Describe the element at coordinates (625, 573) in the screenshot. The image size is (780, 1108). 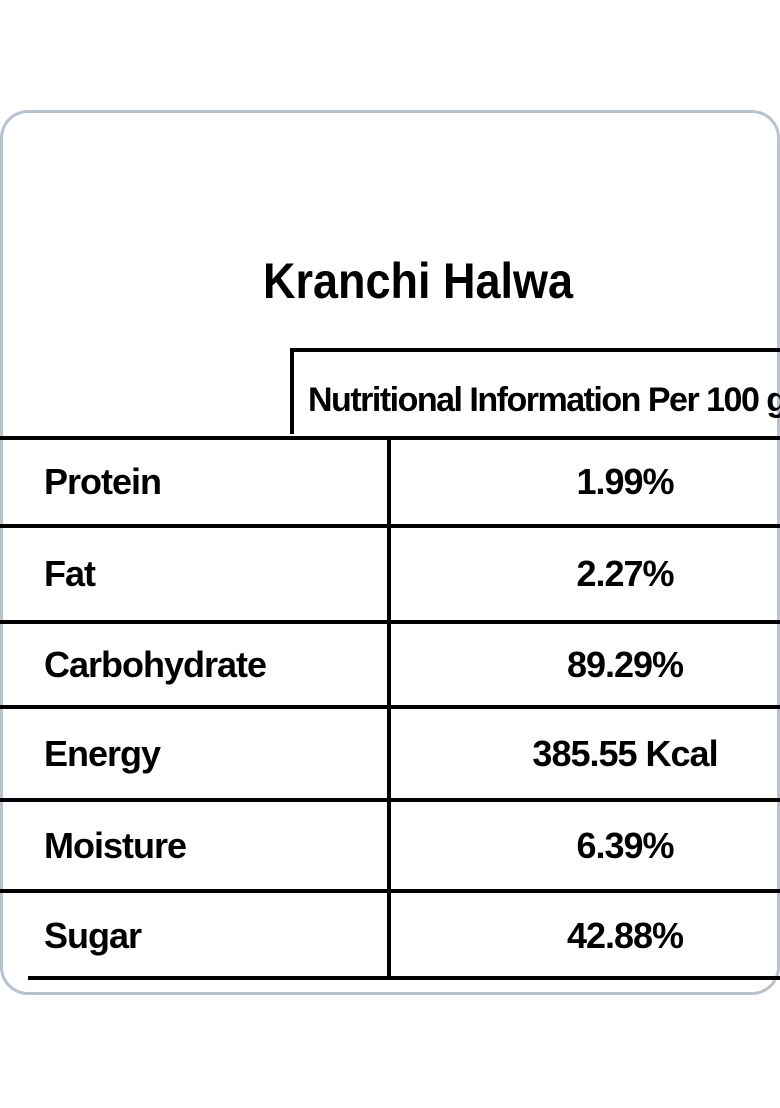
I see `value-cell: 2.27%` at that location.